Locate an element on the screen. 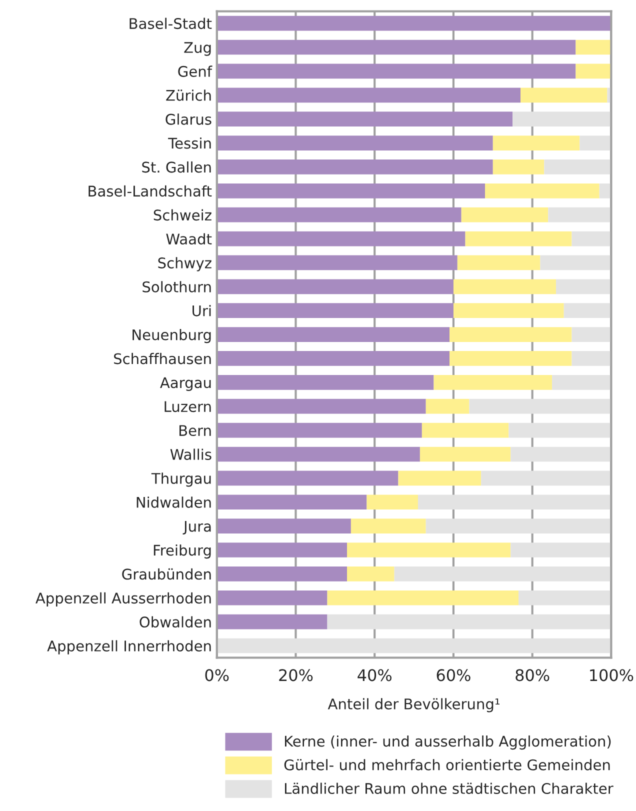 Image resolution: width=636 pixels, height=811 pixels. y-tick-label: Solothurn is located at coordinates (176, 286).